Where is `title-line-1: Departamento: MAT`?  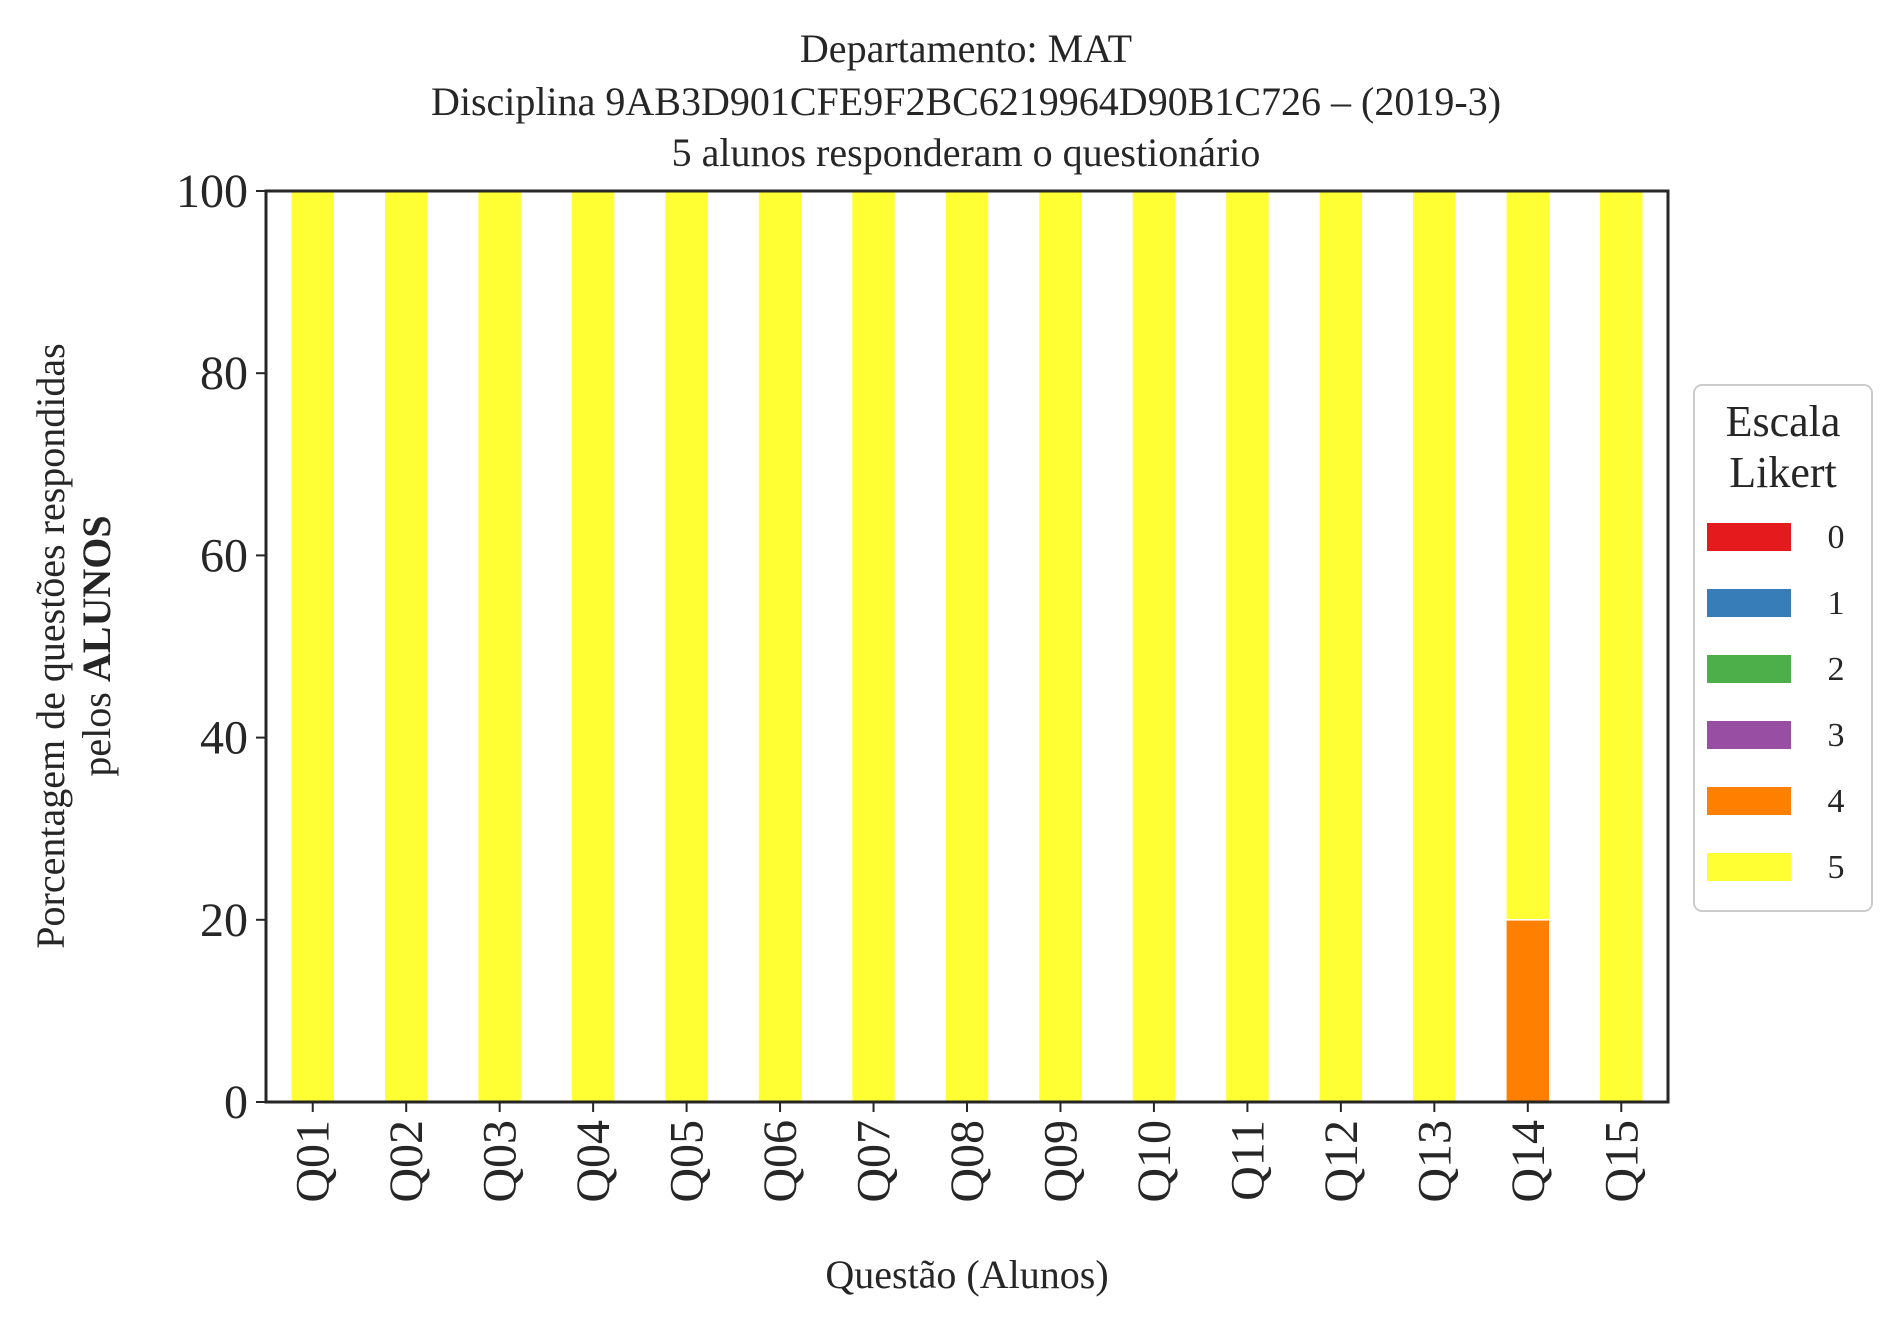
title-line-1: Departamento: MAT is located at coordinates (966, 48).